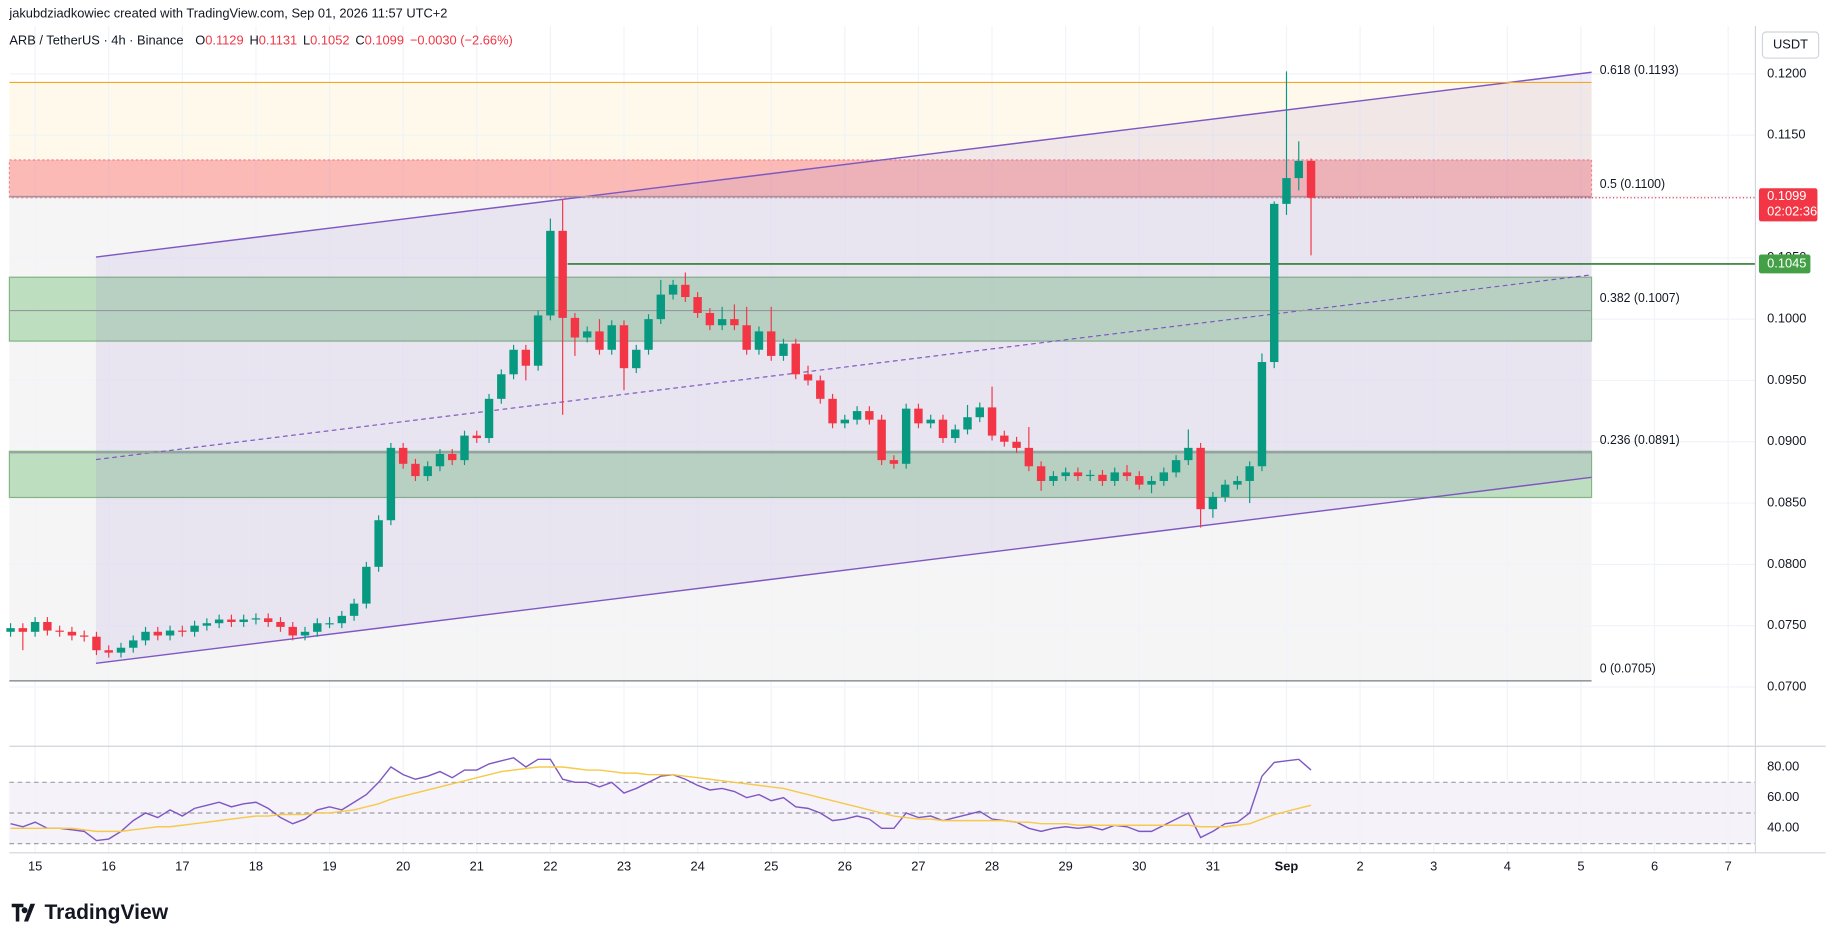 The height and width of the screenshot is (931, 1835). Describe the element at coordinates (96, 40) in the screenshot. I see `legend-symbol: ARB / TetherUS · 4h · Binance` at that location.